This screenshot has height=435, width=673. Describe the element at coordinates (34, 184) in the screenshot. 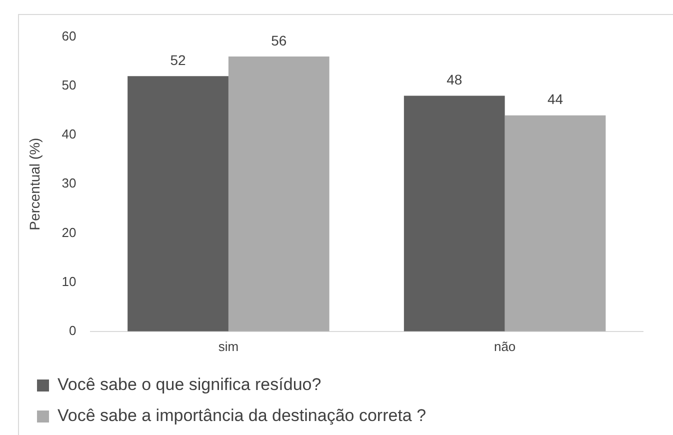

I see `y-axis-title: Percentual (%)` at that location.